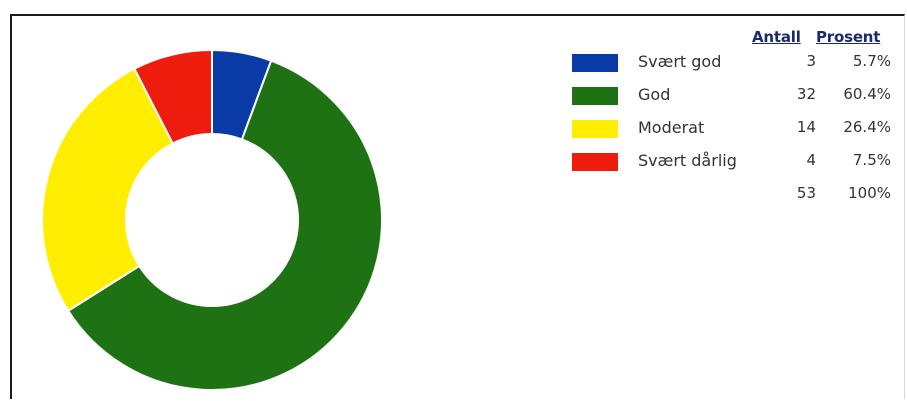 The height and width of the screenshot is (401, 907). What do you see at coordinates (731, 197) in the screenshot?
I see `legend-total-row: 53 100%` at bounding box center [731, 197].